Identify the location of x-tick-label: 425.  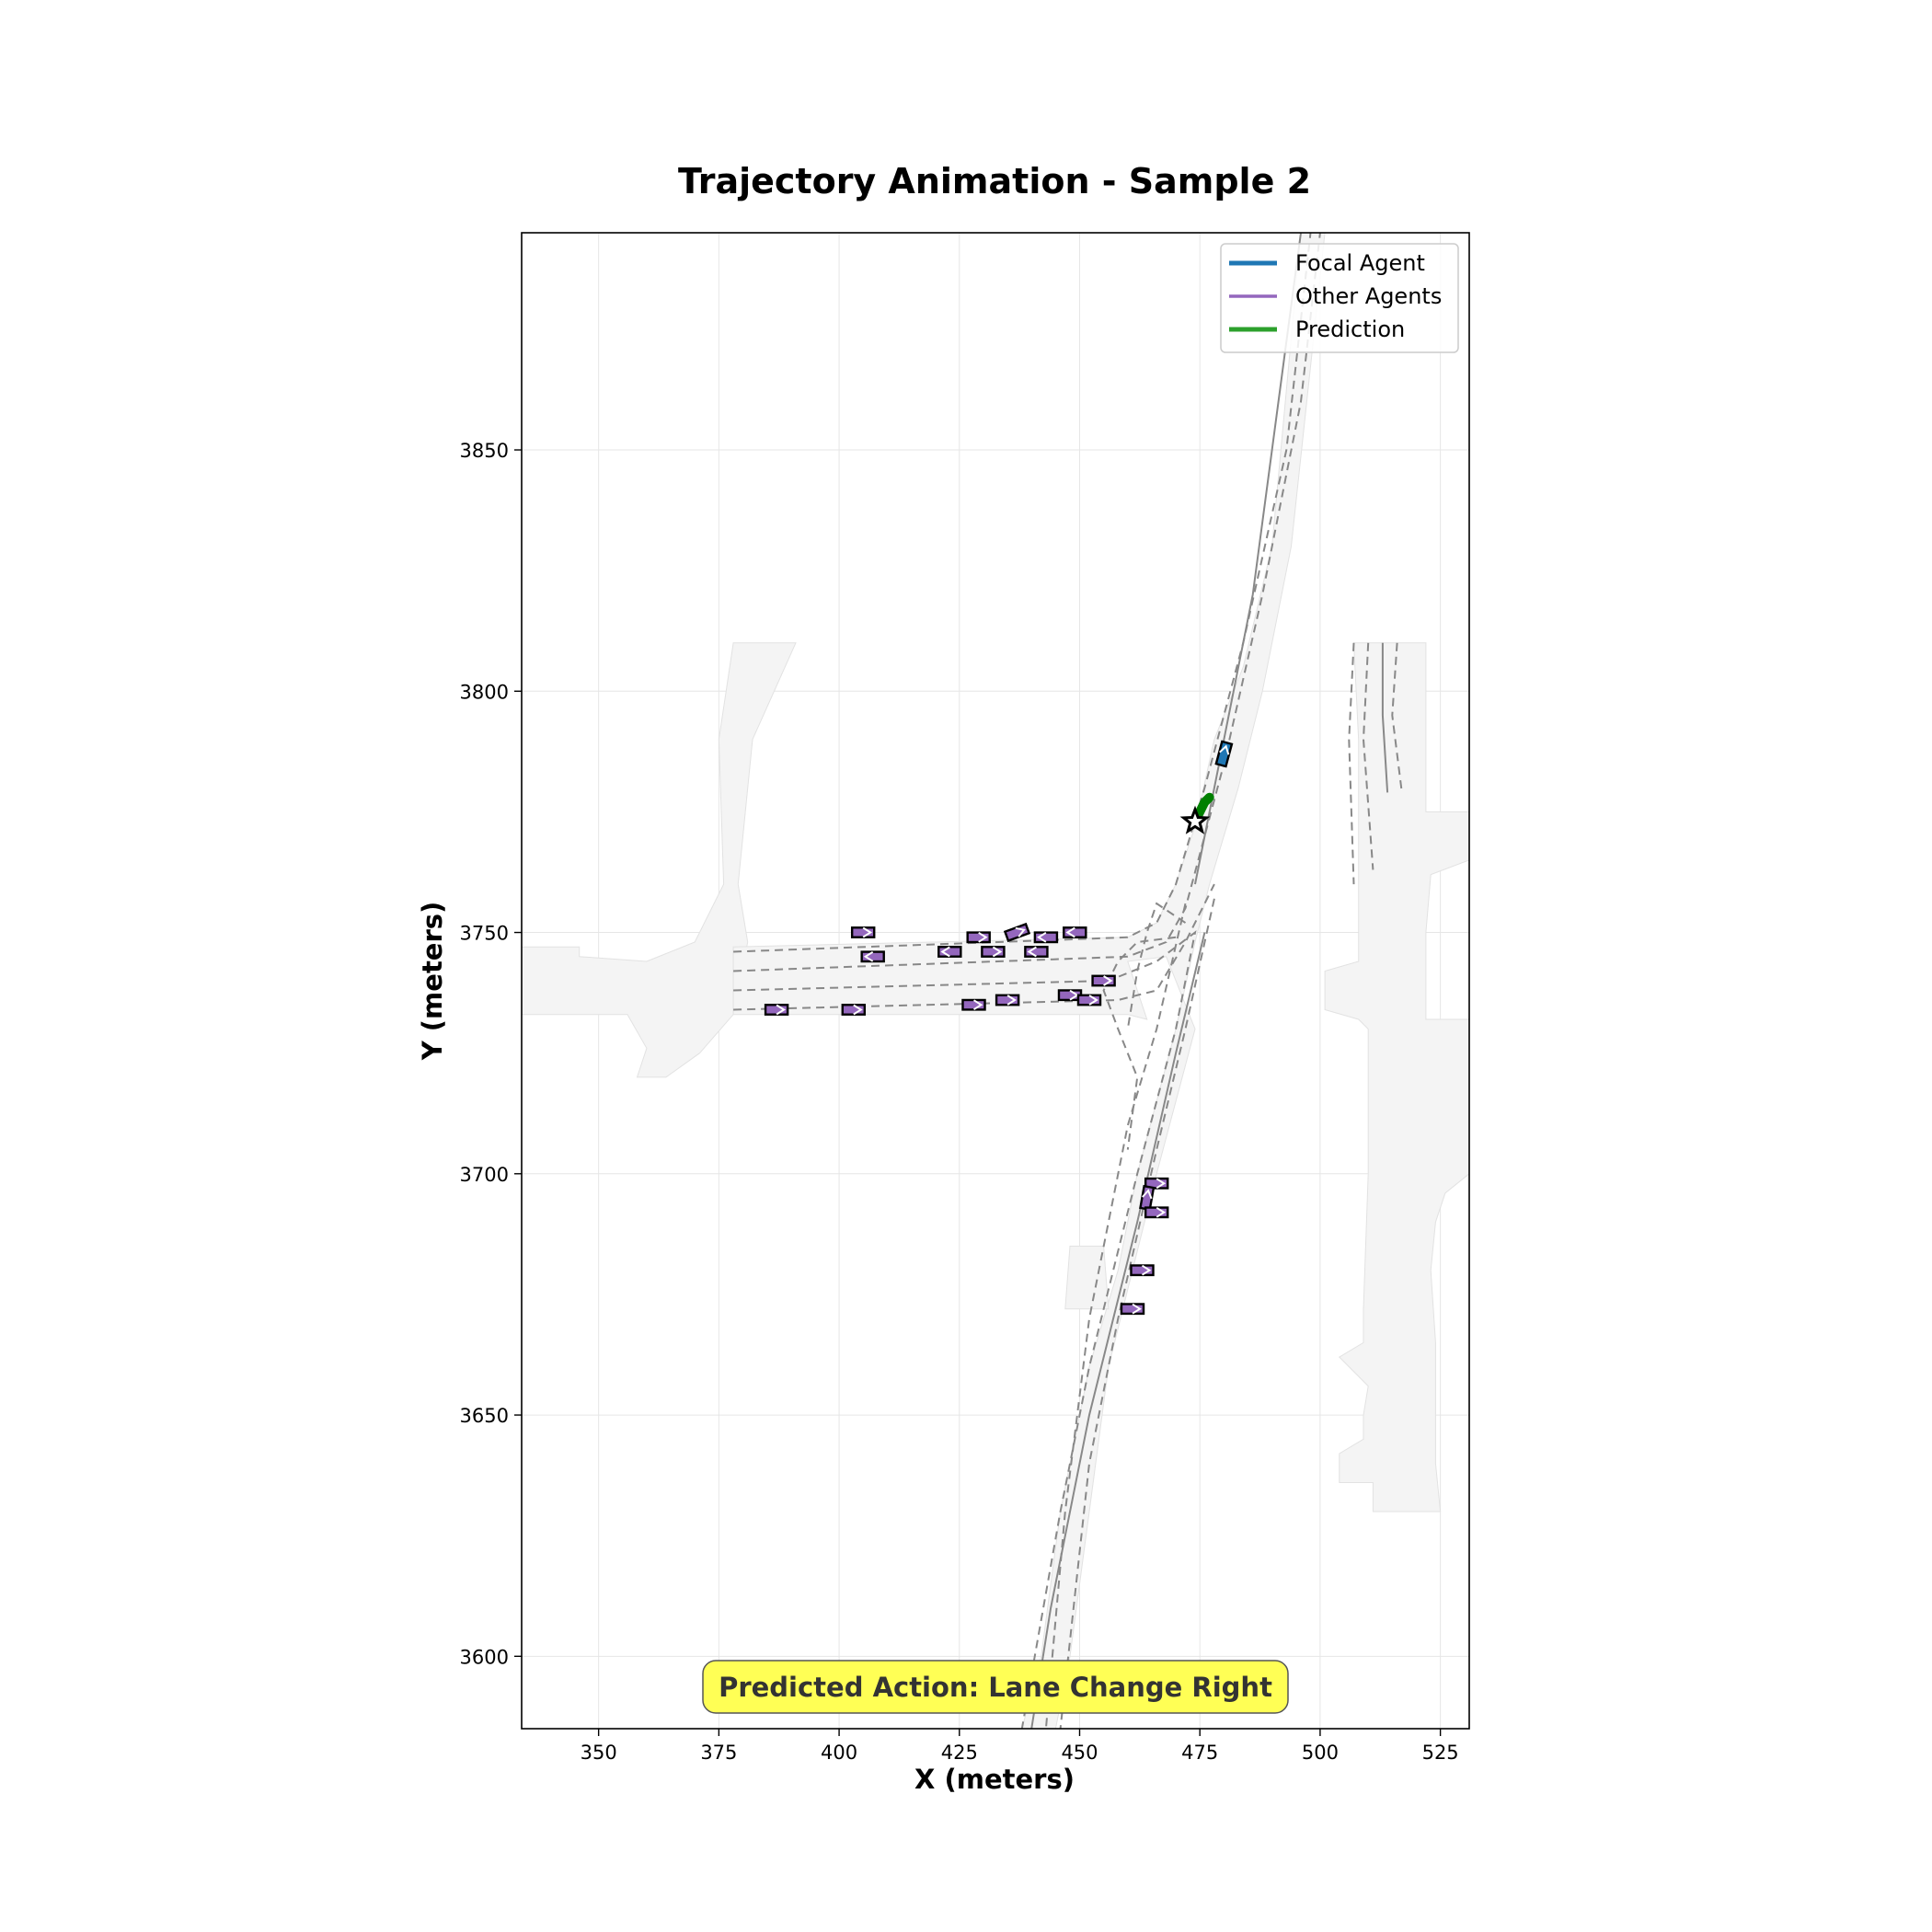
(959, 1753).